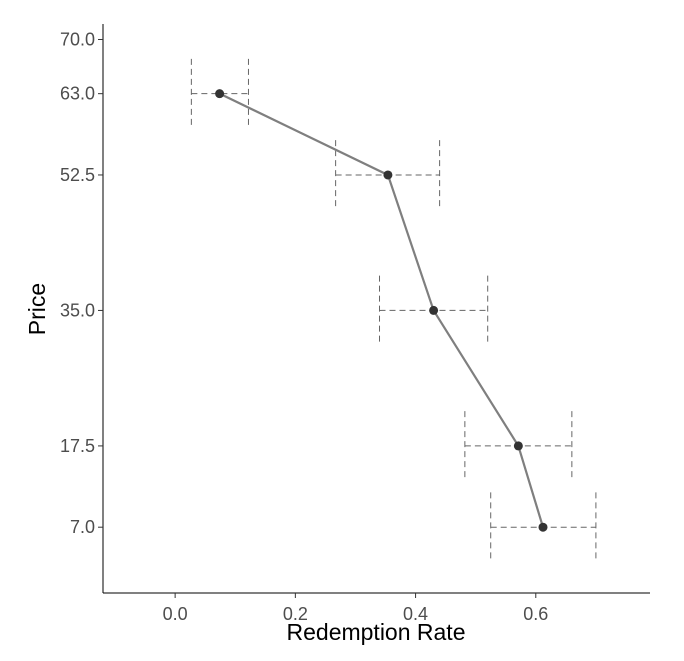  What do you see at coordinates (355, 608) in the screenshot?
I see `x-axis-ticks: 0.0 0.2 0.4 0.6` at bounding box center [355, 608].